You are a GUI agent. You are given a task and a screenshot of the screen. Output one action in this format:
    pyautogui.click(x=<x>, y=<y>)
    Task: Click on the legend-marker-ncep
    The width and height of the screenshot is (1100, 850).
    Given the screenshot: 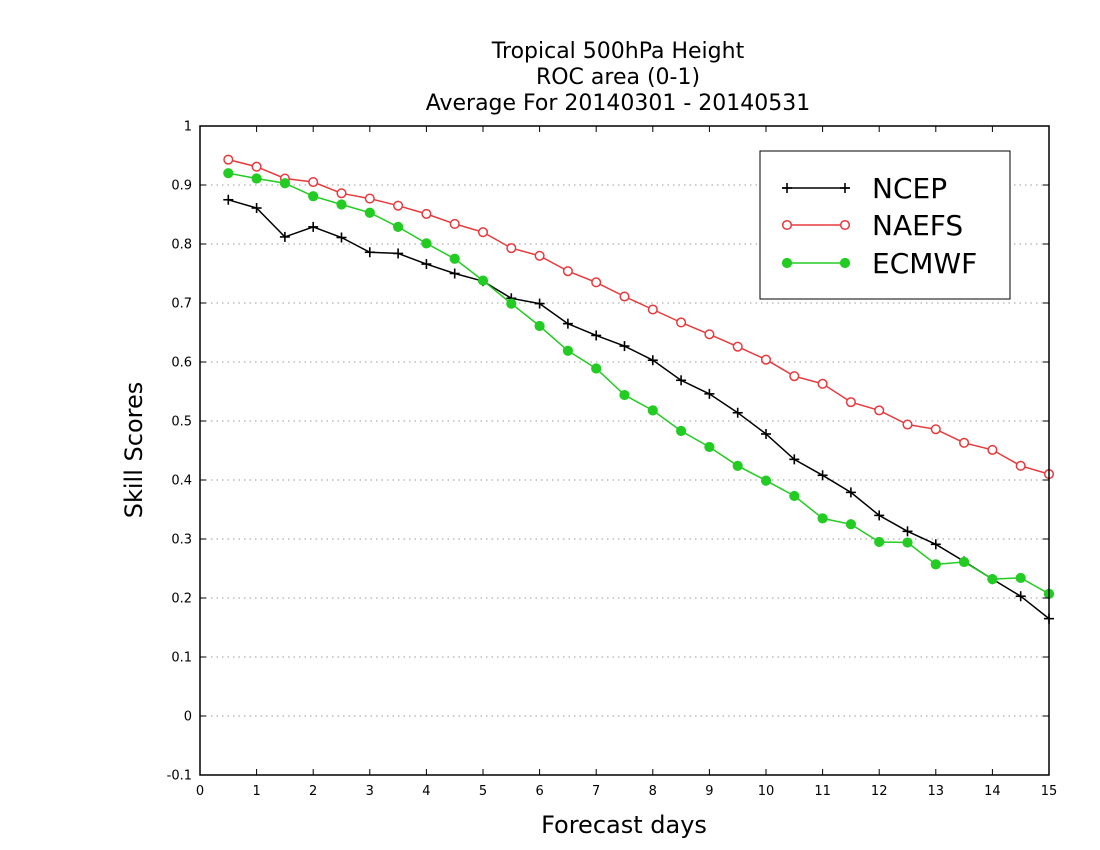 What is the action you would take?
    pyautogui.click(x=845, y=188)
    